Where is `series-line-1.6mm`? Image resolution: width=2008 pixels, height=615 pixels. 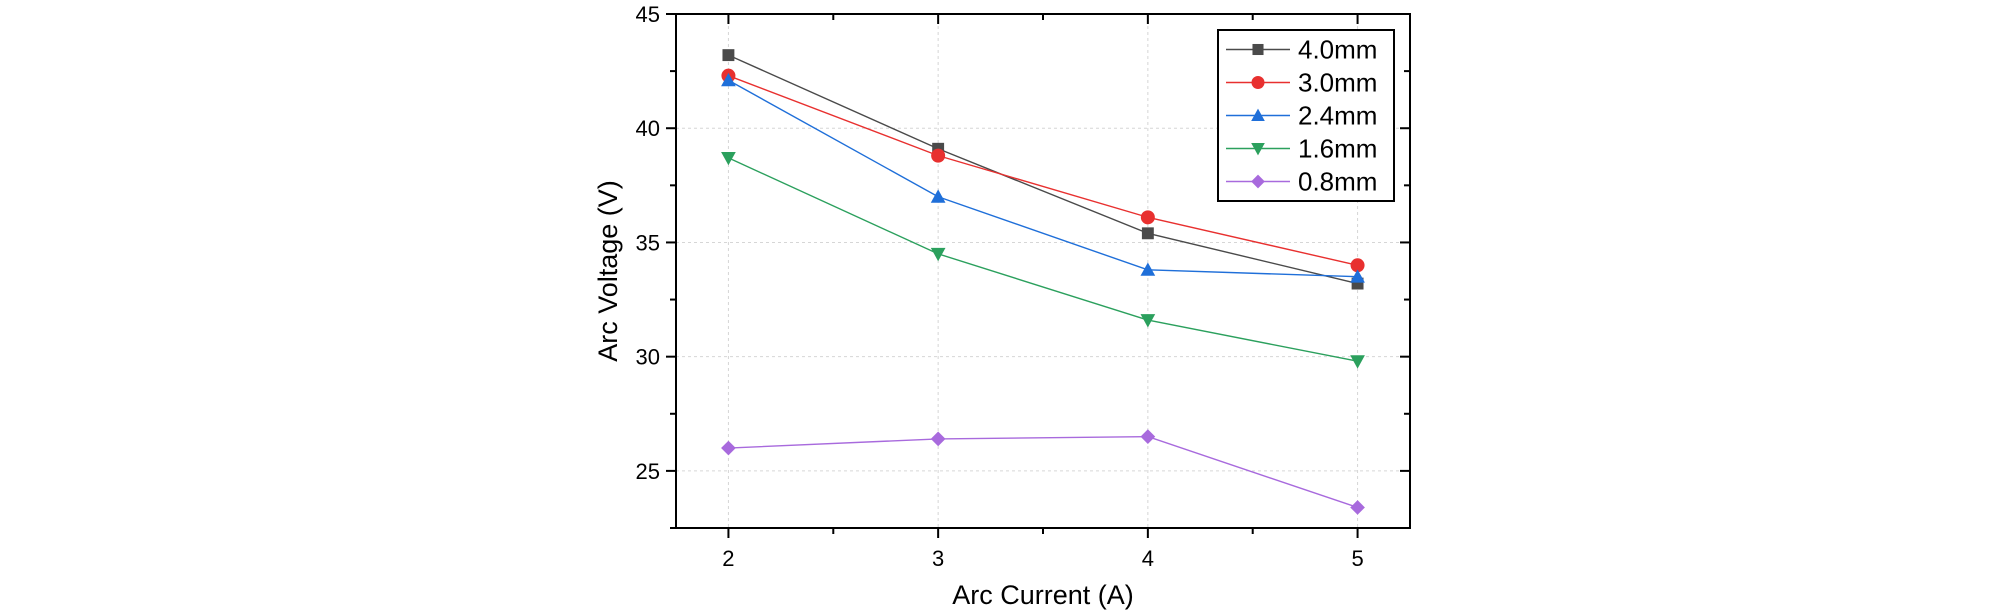
series-line-1.6mm is located at coordinates (1043, 259).